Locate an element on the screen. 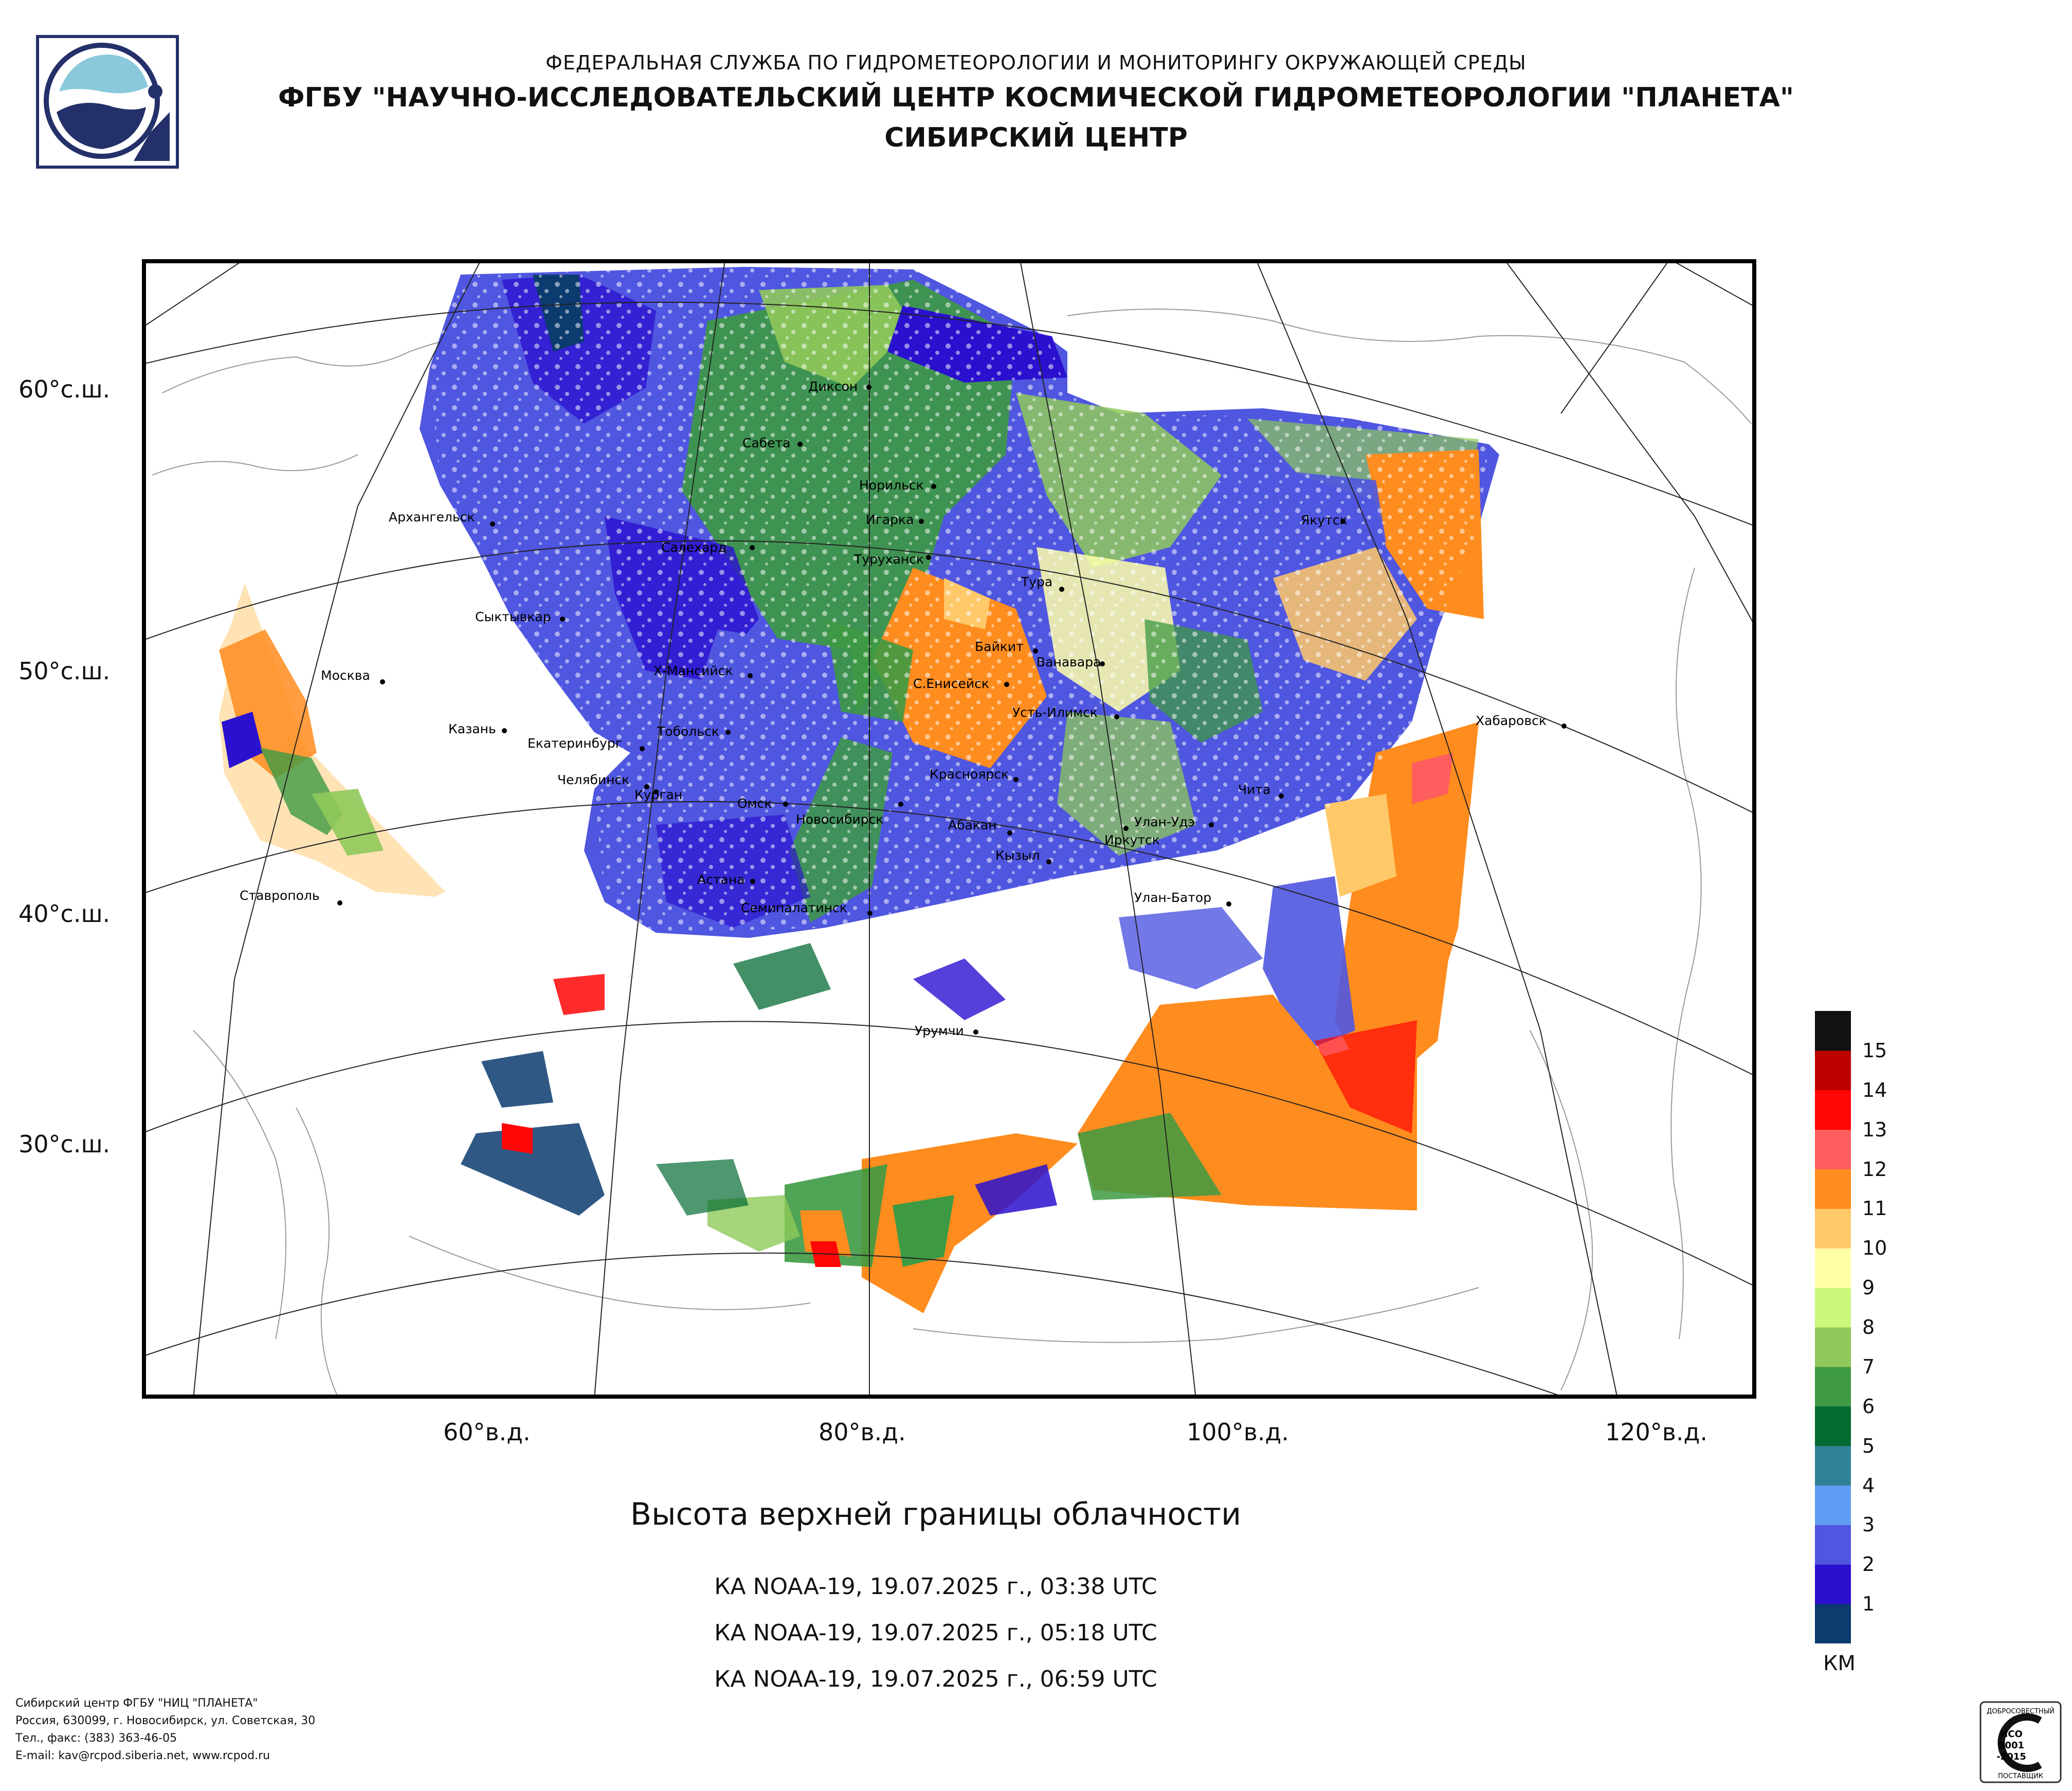 Image resolution: width=2072 pixels, height=1791 pixels. header-center: СИБИРСКИЙ ЦЕНТР is located at coordinates (1036, 137).